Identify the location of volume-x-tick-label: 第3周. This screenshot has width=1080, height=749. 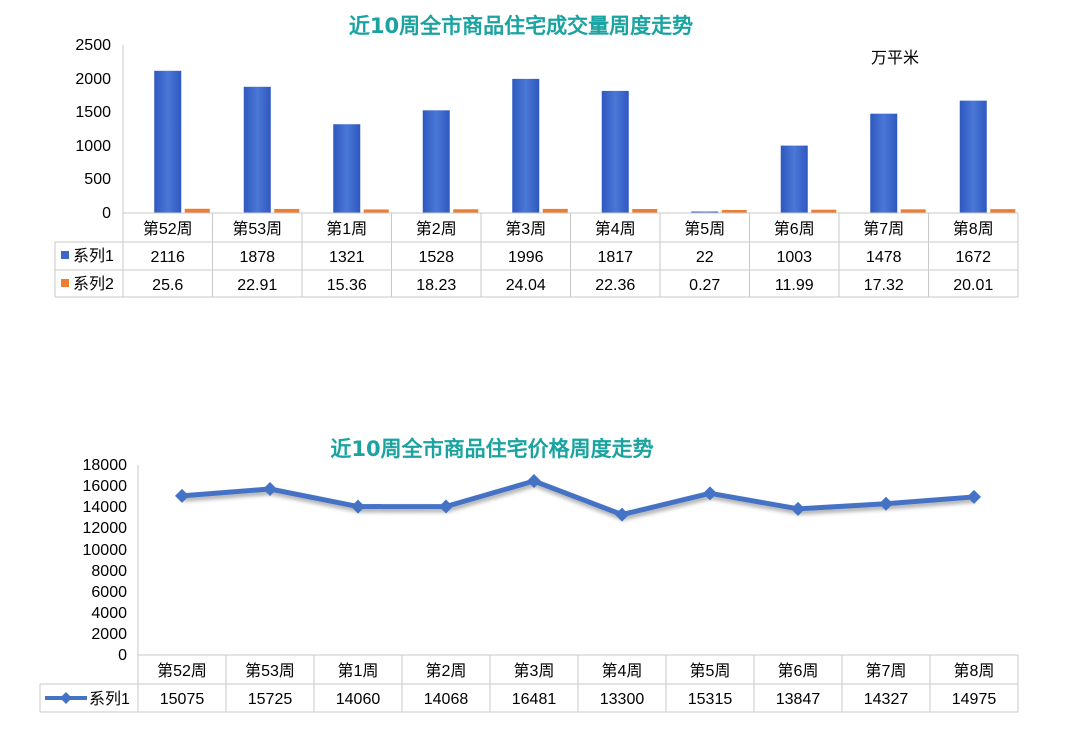
(525, 229).